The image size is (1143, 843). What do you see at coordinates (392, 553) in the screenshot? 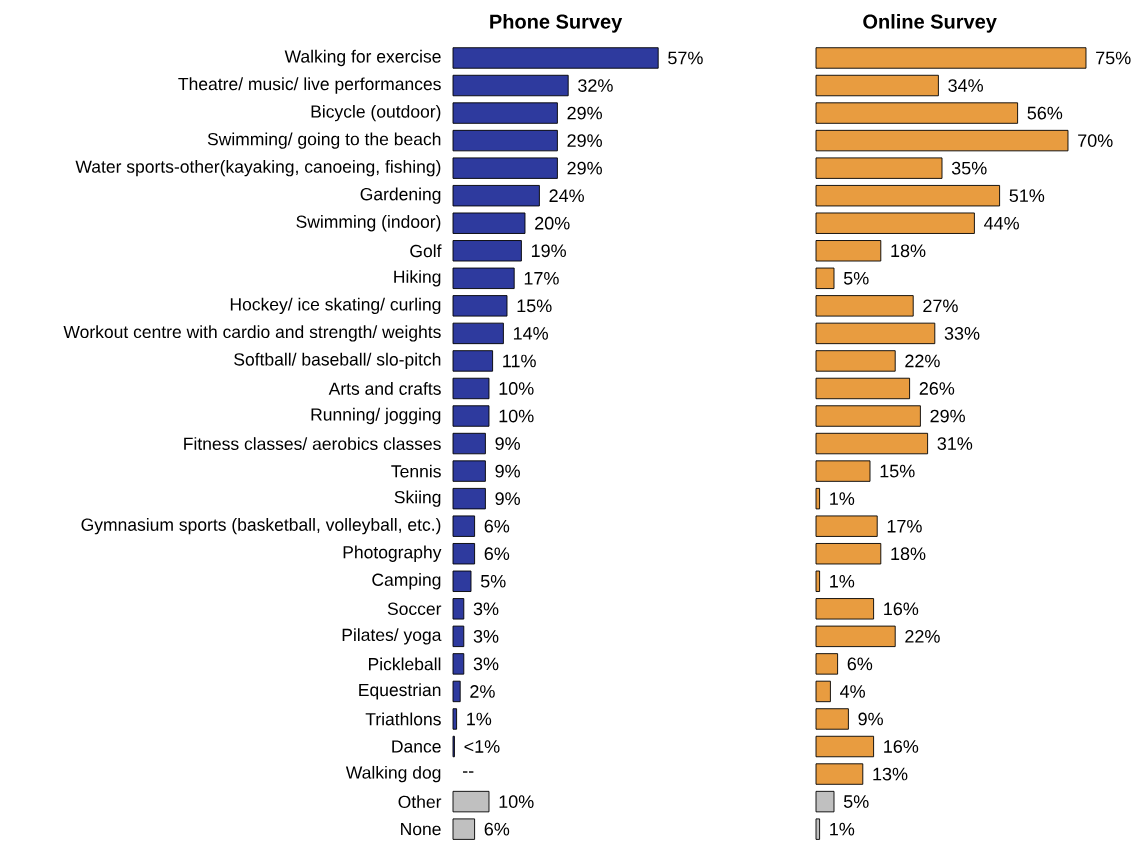
I see `y-tick-label: Photography` at bounding box center [392, 553].